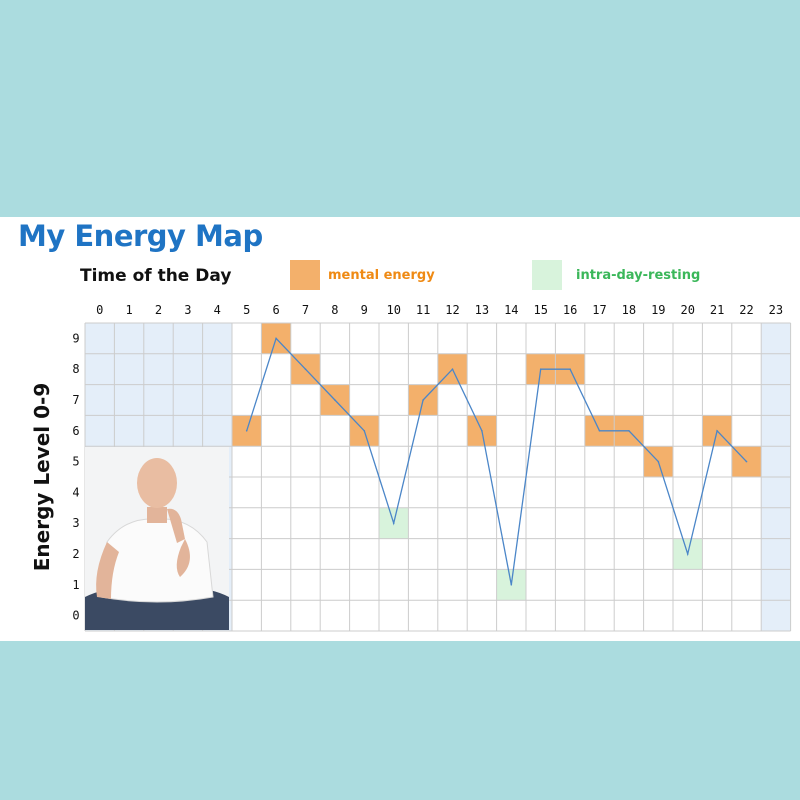  What do you see at coordinates (305, 275) in the screenshot?
I see `legend-swatch-mental-energy` at bounding box center [305, 275].